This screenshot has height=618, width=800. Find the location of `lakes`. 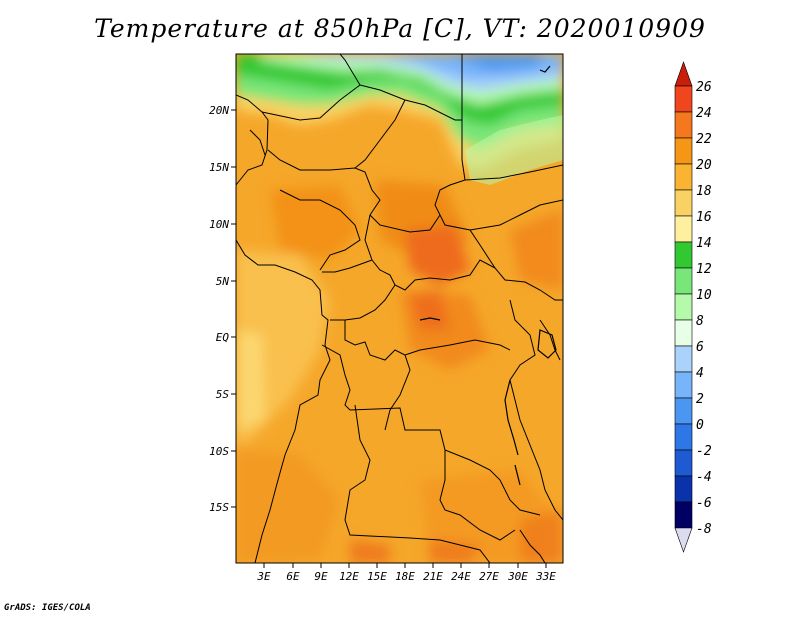

lakes is located at coordinates (488, 275).